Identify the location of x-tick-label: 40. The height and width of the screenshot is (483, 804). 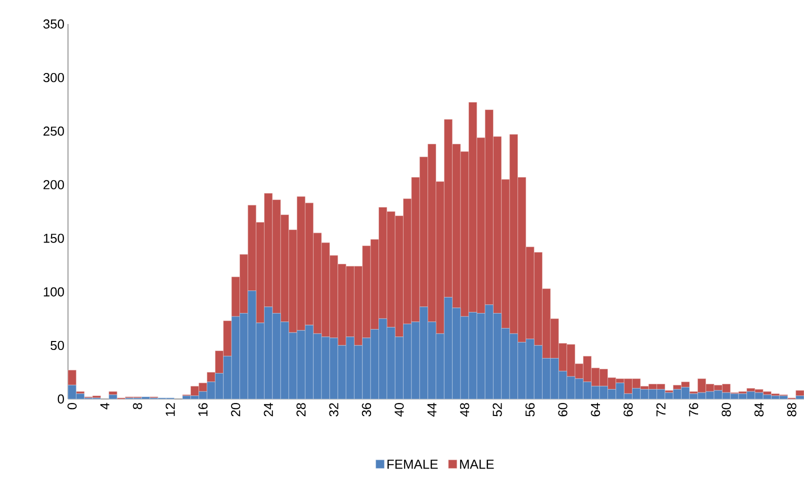
(399, 410).